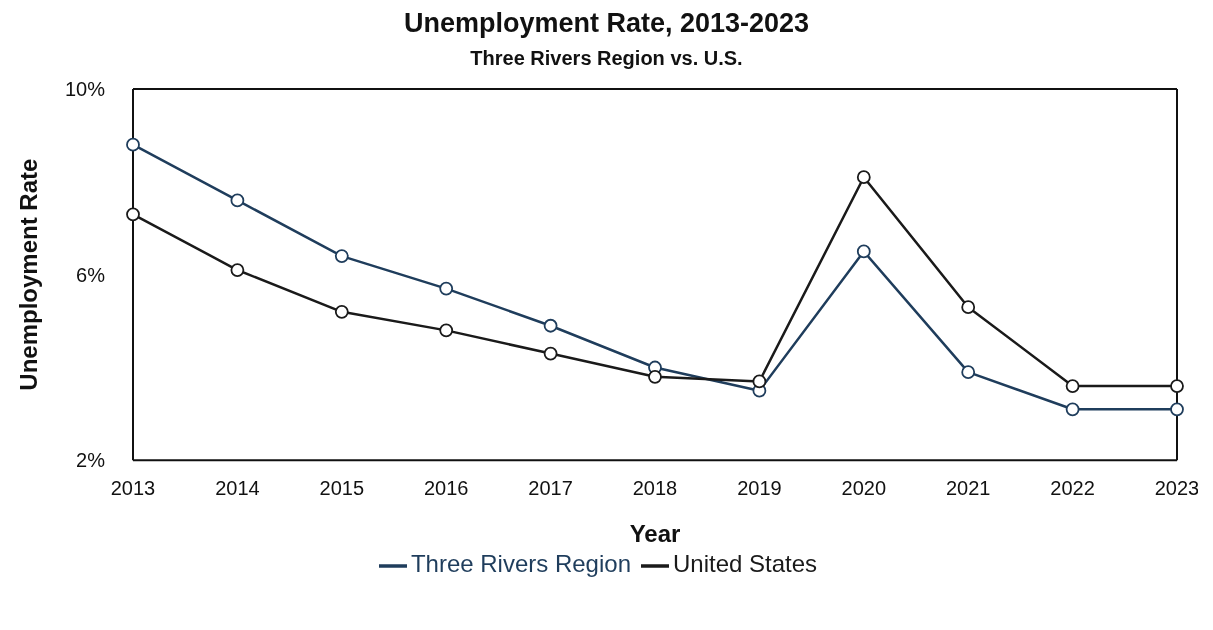 This screenshot has width=1213, height=630. What do you see at coordinates (759, 487) in the screenshot?
I see `x-tick-label: 2019` at bounding box center [759, 487].